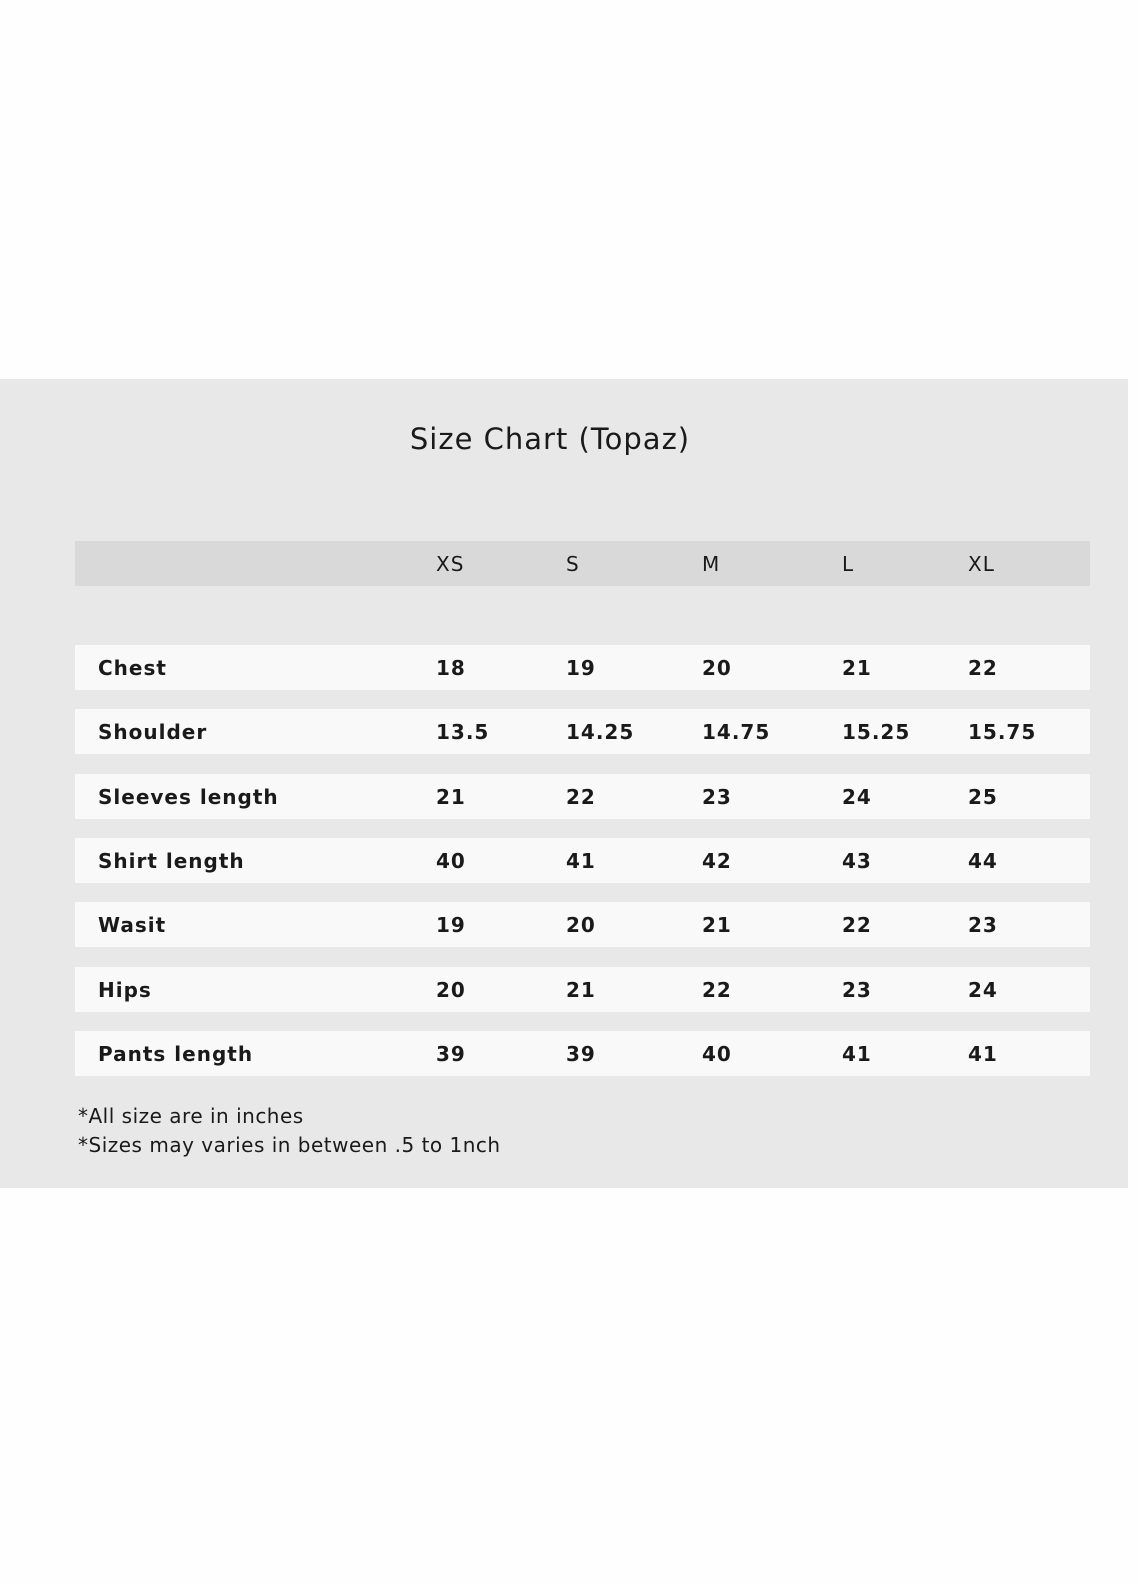  What do you see at coordinates (573, 564) in the screenshot?
I see `column-header: S` at bounding box center [573, 564].